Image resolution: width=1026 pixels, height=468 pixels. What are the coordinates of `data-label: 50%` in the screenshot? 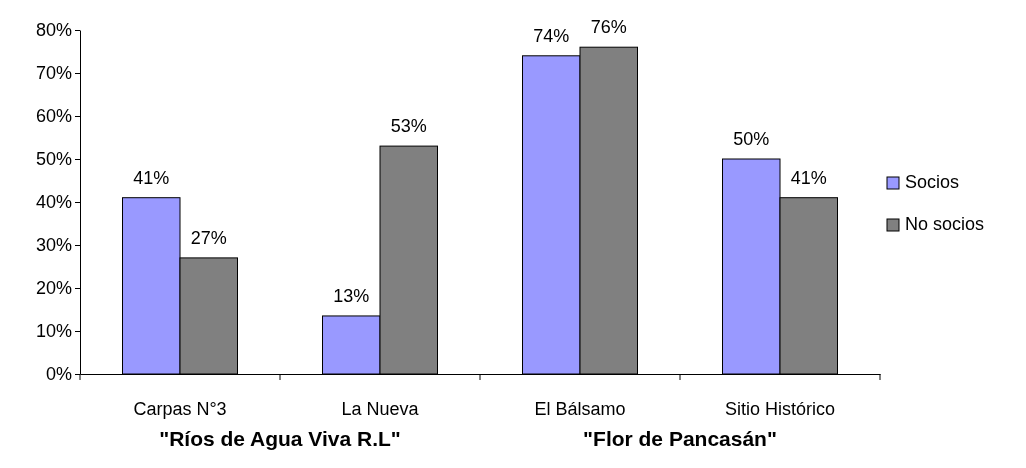 It's located at (751, 139).